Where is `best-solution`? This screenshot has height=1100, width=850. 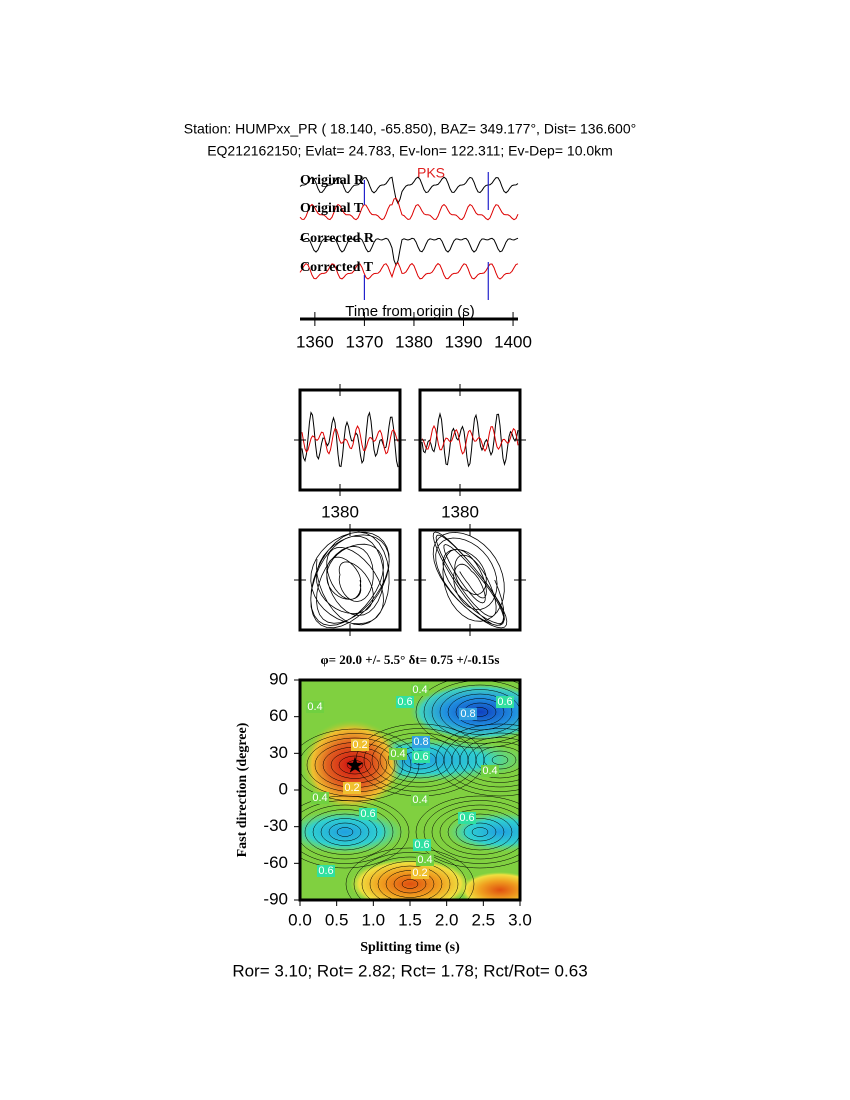 best-solution is located at coordinates (355, 764).